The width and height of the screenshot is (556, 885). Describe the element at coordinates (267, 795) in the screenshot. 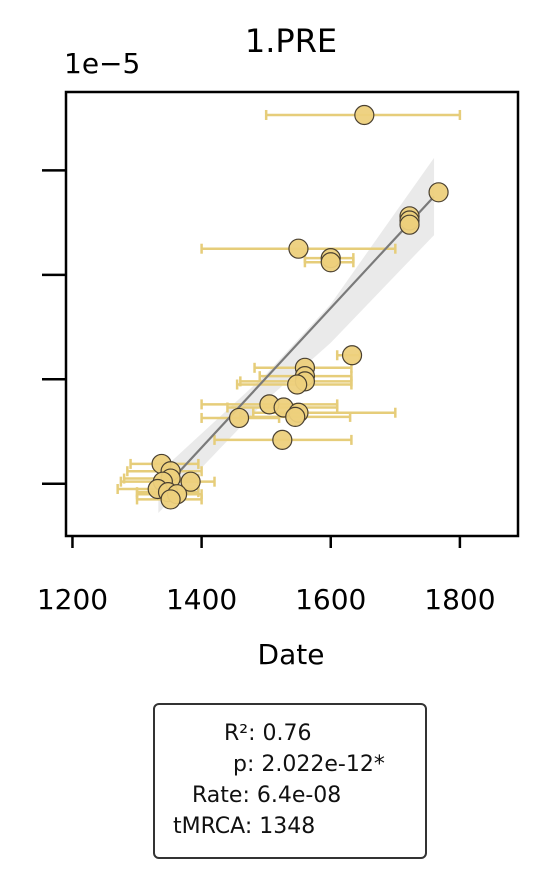

I see `rate-value: Rate: 6.4e-08` at that location.